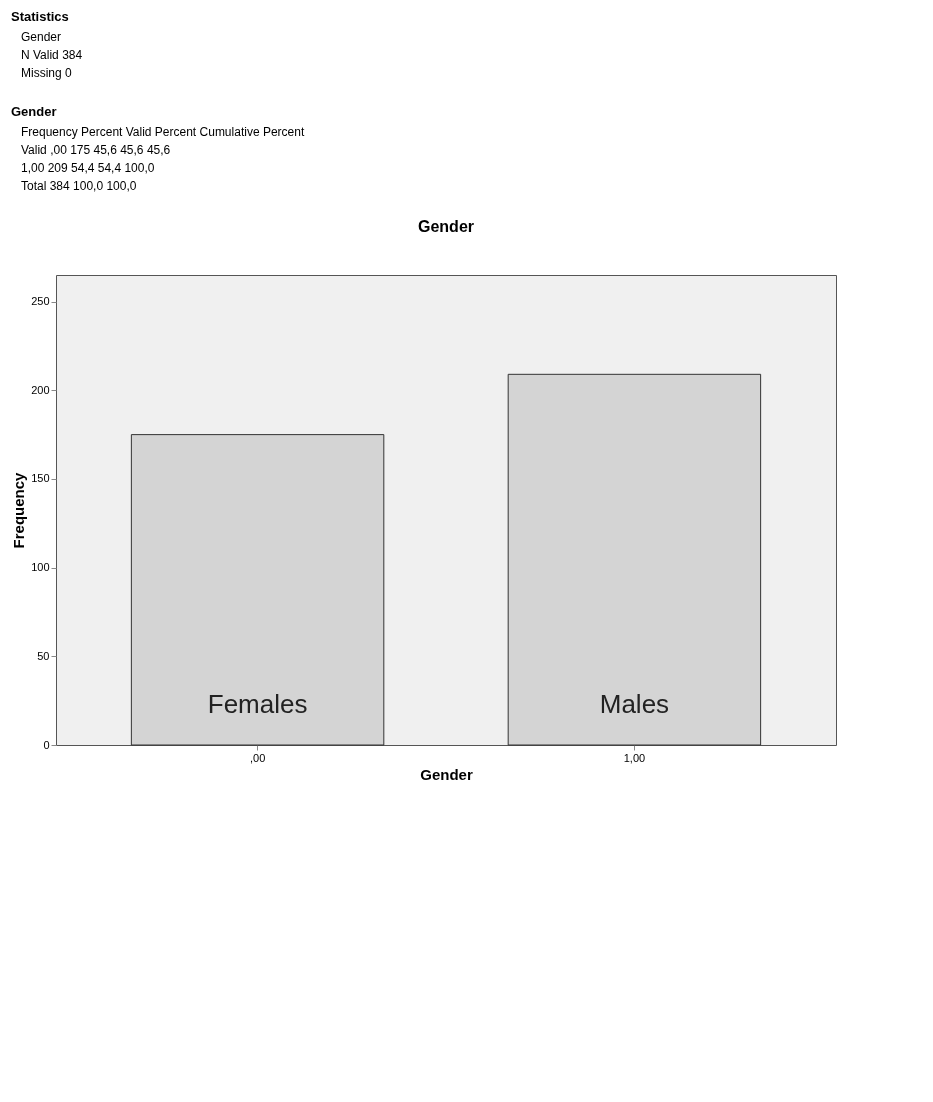 The height and width of the screenshot is (1102, 933). What do you see at coordinates (257, 757) in the screenshot?
I see `x-tick-label: ,00` at bounding box center [257, 757].